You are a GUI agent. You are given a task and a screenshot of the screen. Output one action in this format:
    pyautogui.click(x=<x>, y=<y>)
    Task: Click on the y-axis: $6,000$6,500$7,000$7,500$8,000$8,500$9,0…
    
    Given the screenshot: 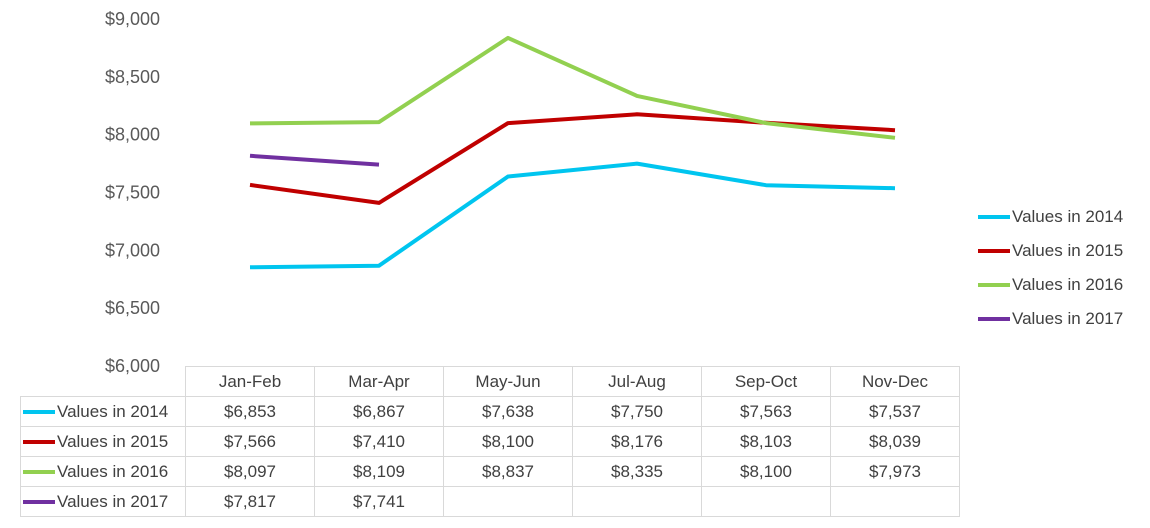 What is the action you would take?
    pyautogui.click(x=132, y=192)
    